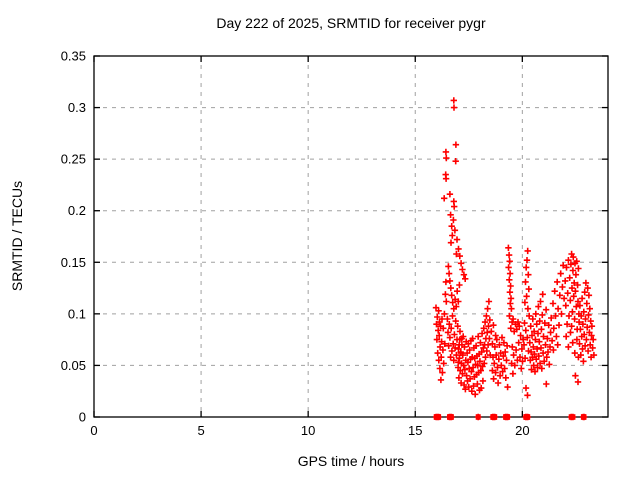 The height and width of the screenshot is (480, 640). I want to click on y-tick-label: 0.25, so click(73, 159).